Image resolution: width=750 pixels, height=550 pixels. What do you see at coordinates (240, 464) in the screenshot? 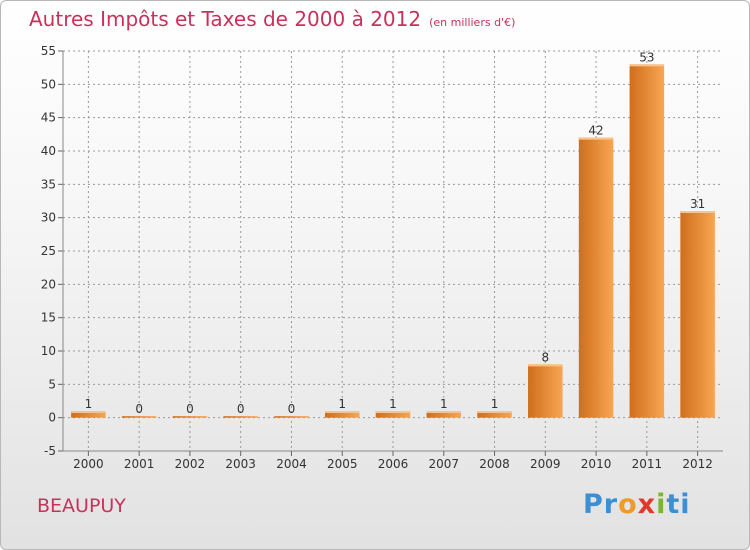
I see `x-tick-label: 2003` at bounding box center [240, 464].